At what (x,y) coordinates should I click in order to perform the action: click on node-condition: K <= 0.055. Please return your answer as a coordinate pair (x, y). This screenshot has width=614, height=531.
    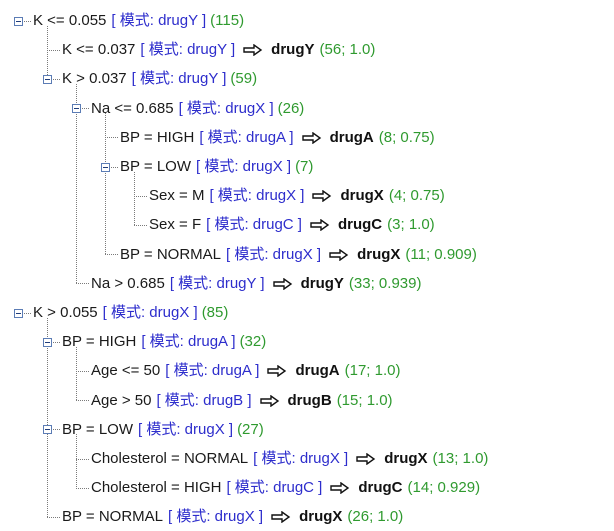
    Looking at the image, I should click on (70, 20).